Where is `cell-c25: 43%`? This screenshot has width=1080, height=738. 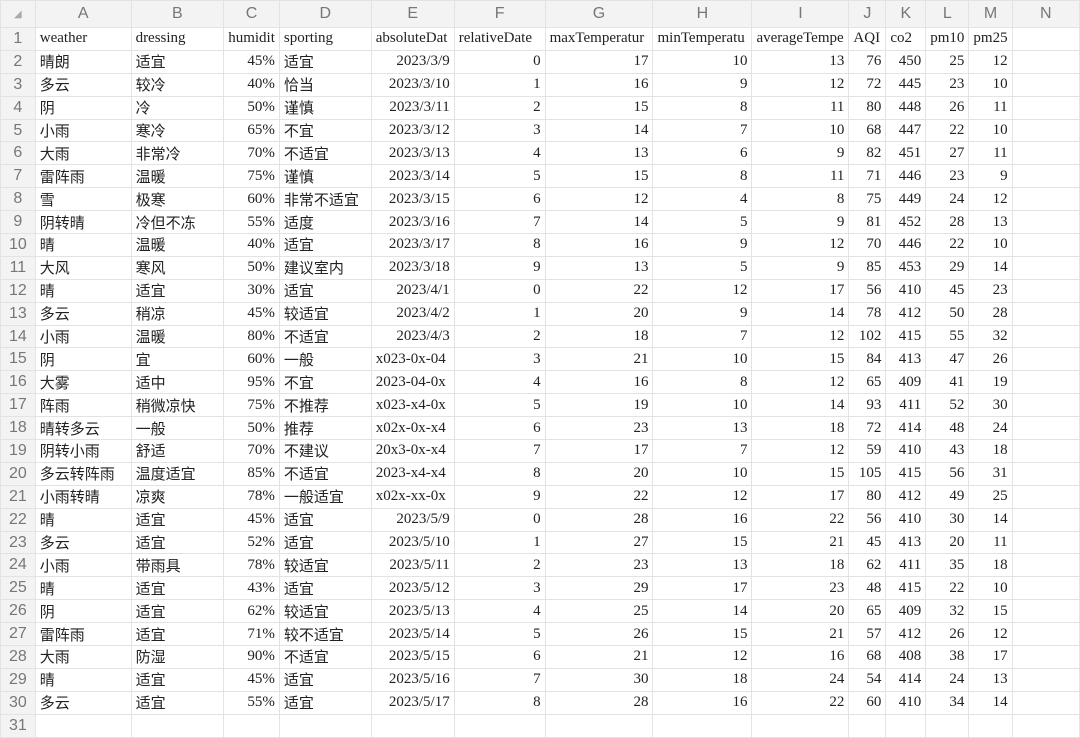 cell-c25: 43% is located at coordinates (251, 588).